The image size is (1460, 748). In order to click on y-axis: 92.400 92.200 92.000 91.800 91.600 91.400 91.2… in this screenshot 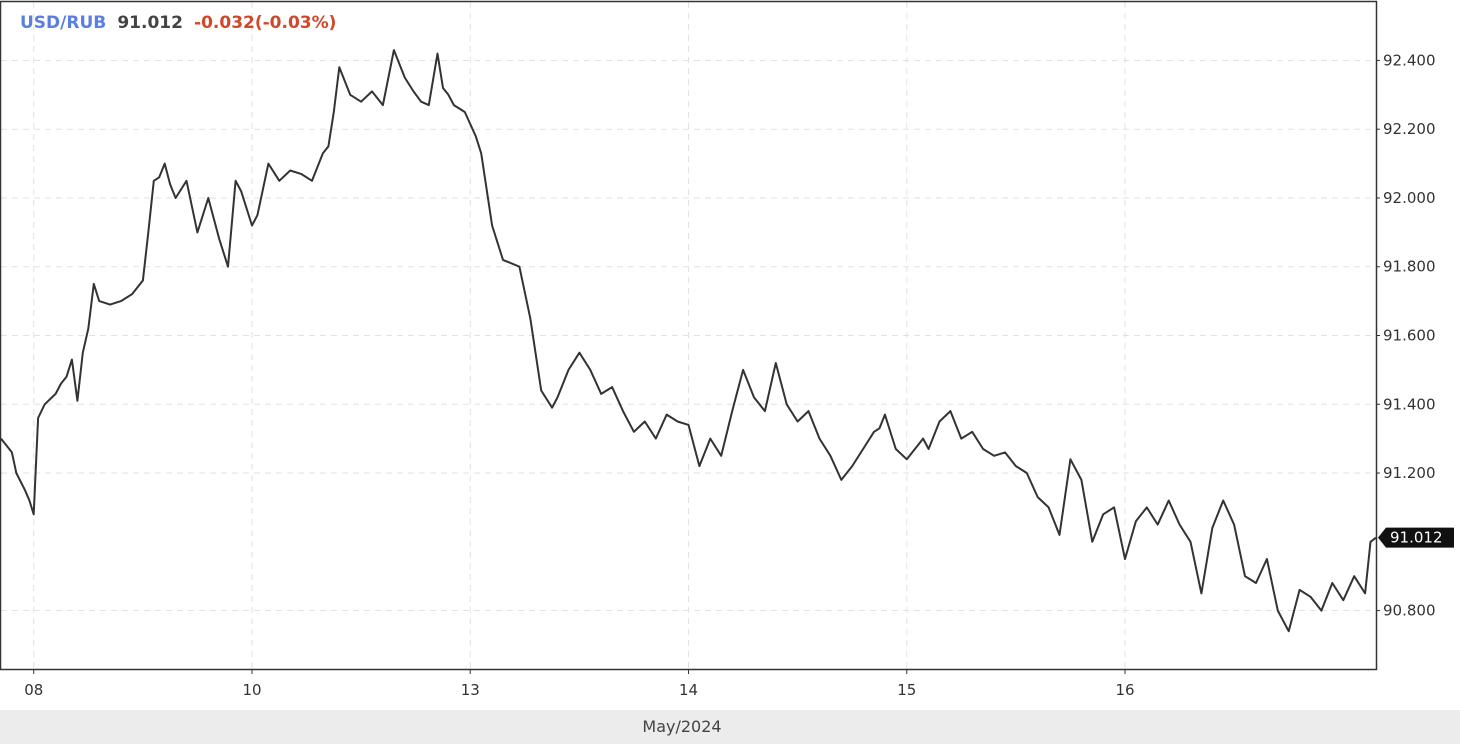, I will do `click(1406, 335)`.